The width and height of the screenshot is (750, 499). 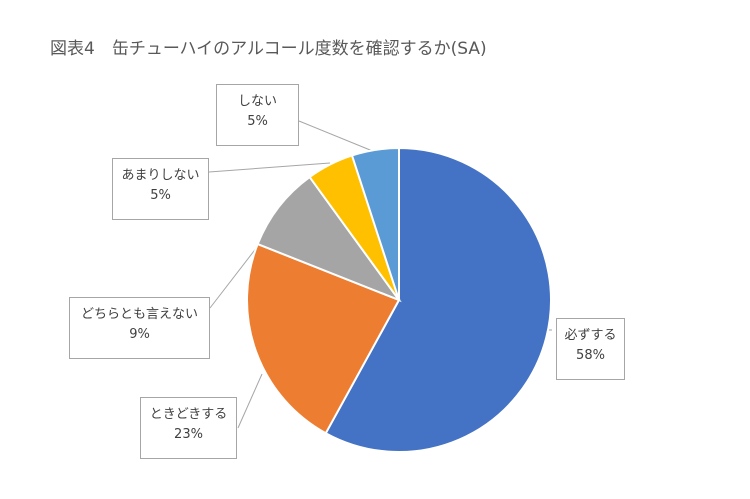 I want to click on data-label-あまりしない: あまりしない 5%, so click(x=160, y=189).